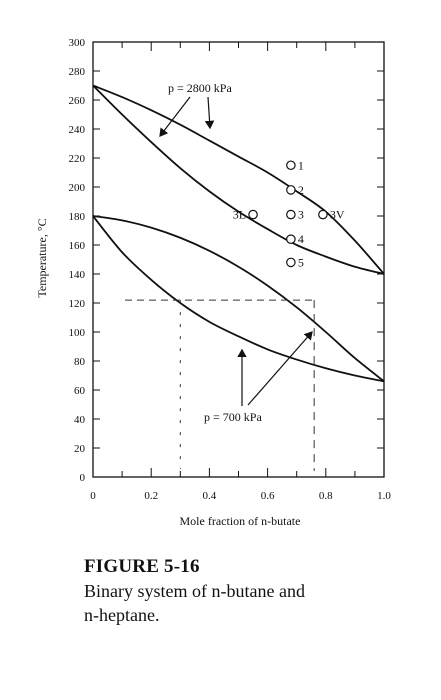 This screenshot has width=441, height=700. I want to click on y-tick-label: 140, so click(77, 275).